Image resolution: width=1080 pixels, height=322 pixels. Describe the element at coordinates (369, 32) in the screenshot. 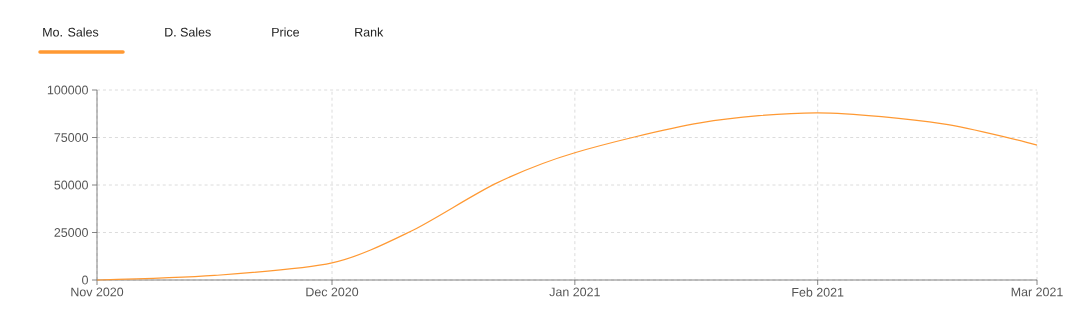

I see `text: Rank` at that location.